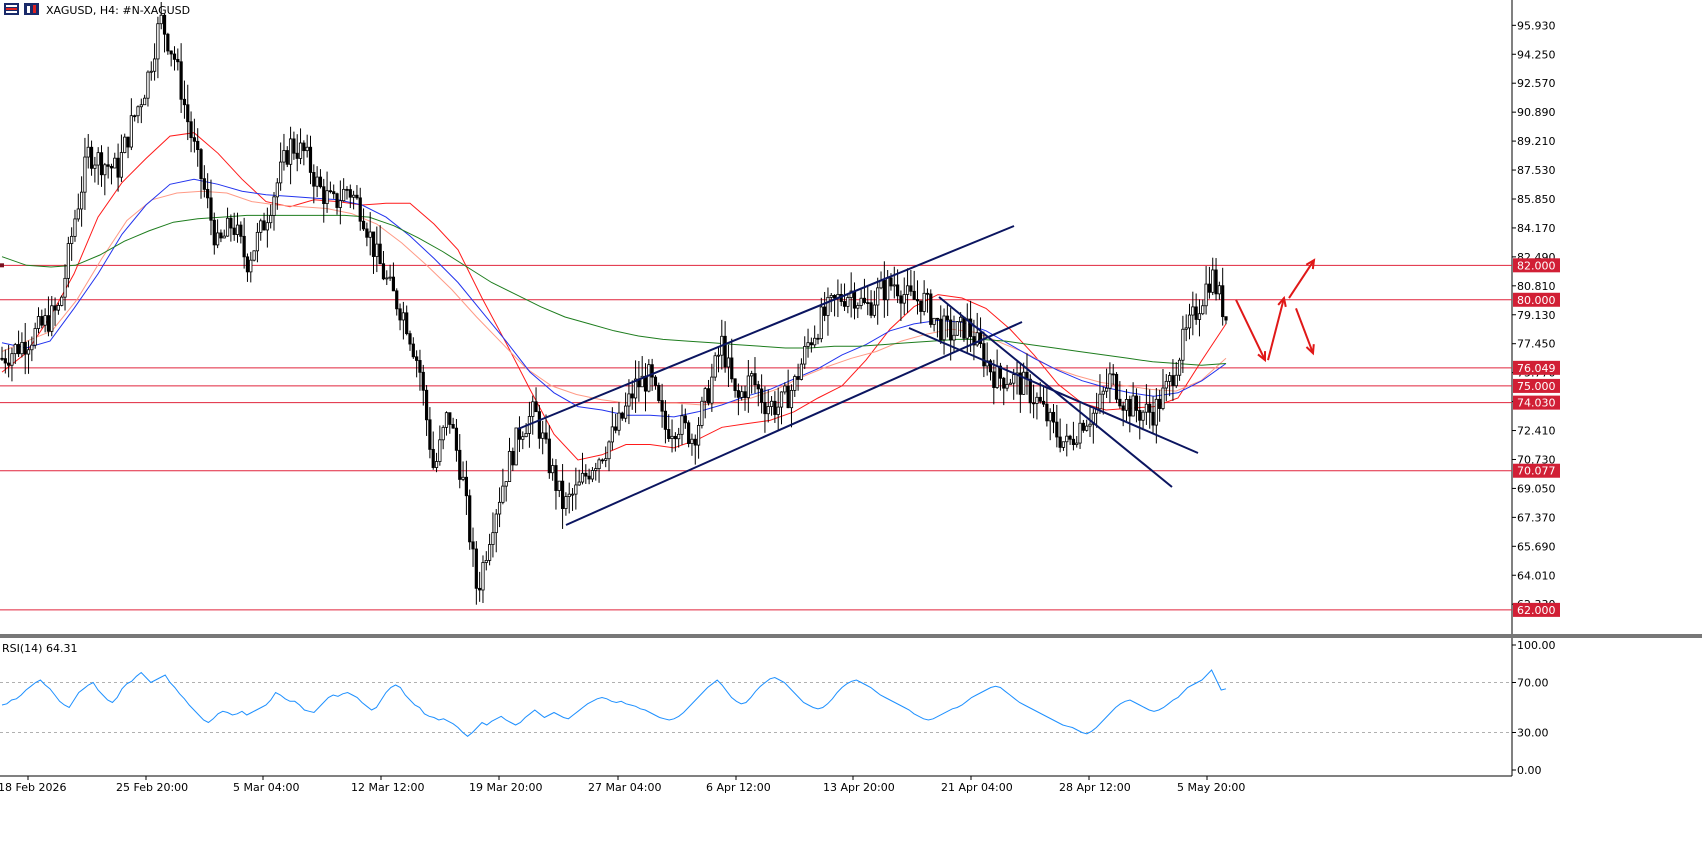 This screenshot has height=863, width=1702. What do you see at coordinates (851, 636) in the screenshot?
I see `panel-separator` at bounding box center [851, 636].